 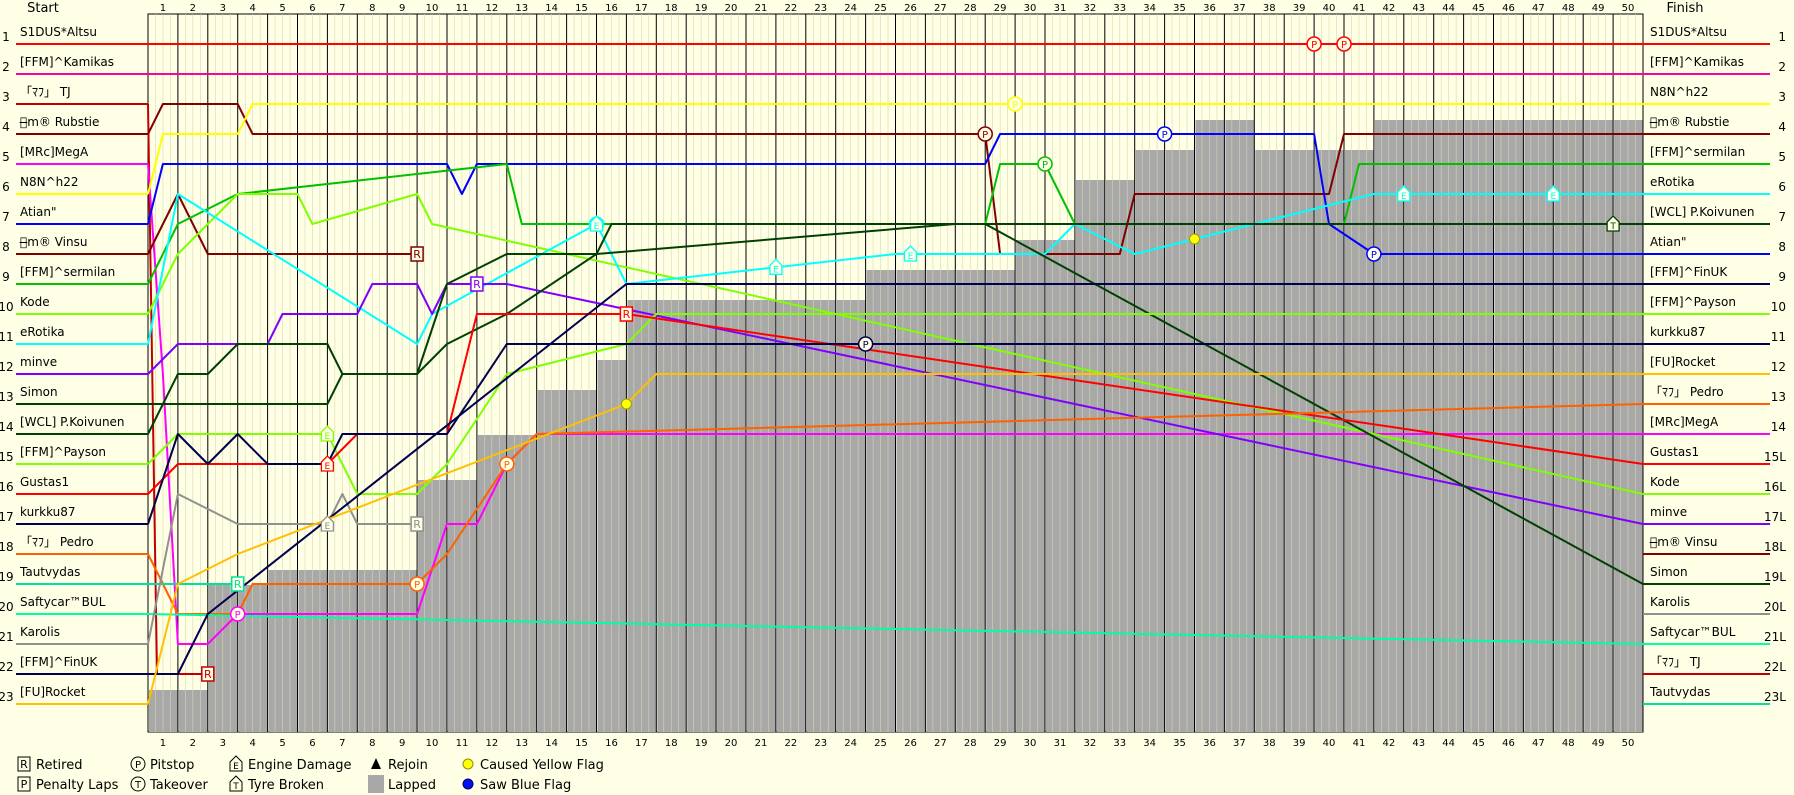 What do you see at coordinates (1119, 8) in the screenshot?
I see `lap-tick-top: 33` at bounding box center [1119, 8].